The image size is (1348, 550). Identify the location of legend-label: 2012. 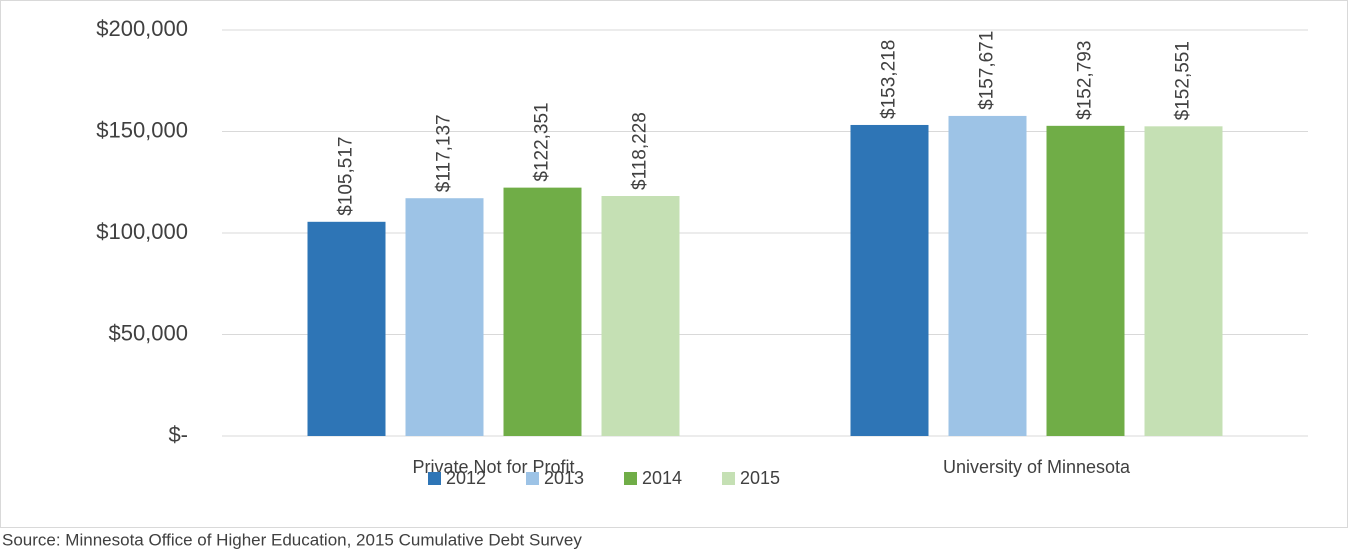
(466, 478).